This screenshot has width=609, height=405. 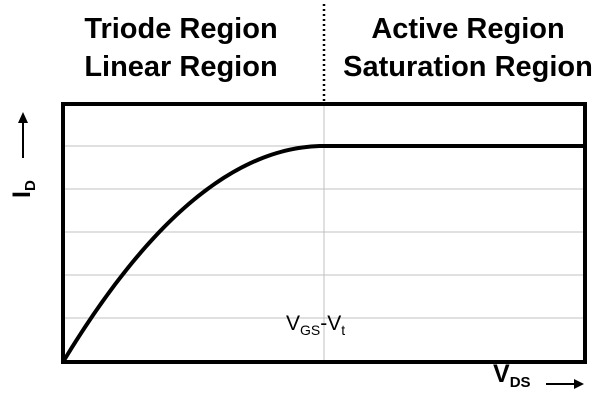 I want to click on triode-region-title: Triode Region, so click(x=180, y=29).